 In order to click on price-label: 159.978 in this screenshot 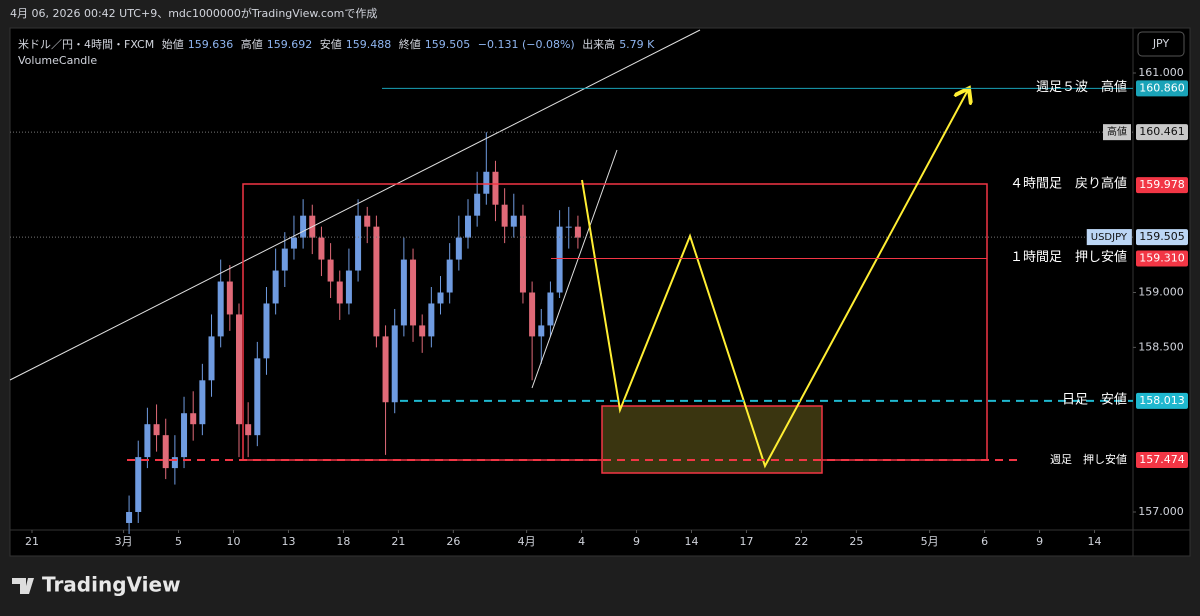, I will do `click(1162, 184)`.